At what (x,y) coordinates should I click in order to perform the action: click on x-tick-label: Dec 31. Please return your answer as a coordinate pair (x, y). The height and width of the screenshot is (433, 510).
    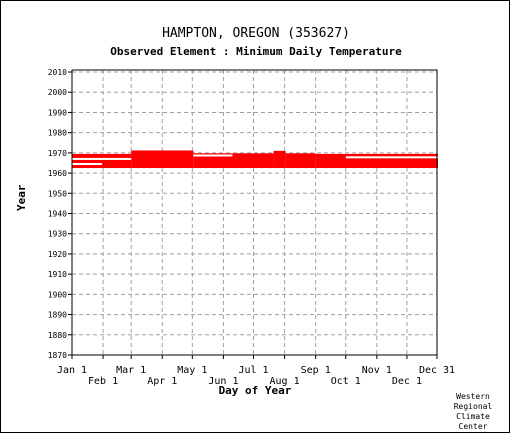
    Looking at the image, I should click on (437, 370).